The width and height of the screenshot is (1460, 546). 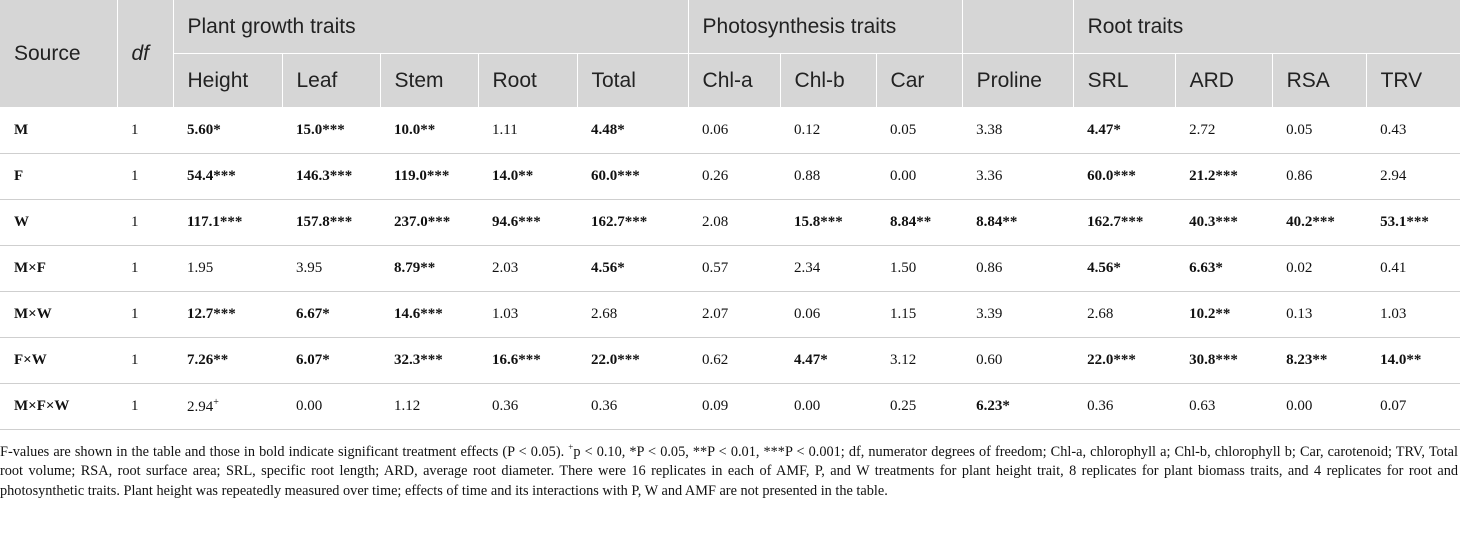 What do you see at coordinates (227, 130) in the screenshot?
I see `value-cell: 5.60*` at bounding box center [227, 130].